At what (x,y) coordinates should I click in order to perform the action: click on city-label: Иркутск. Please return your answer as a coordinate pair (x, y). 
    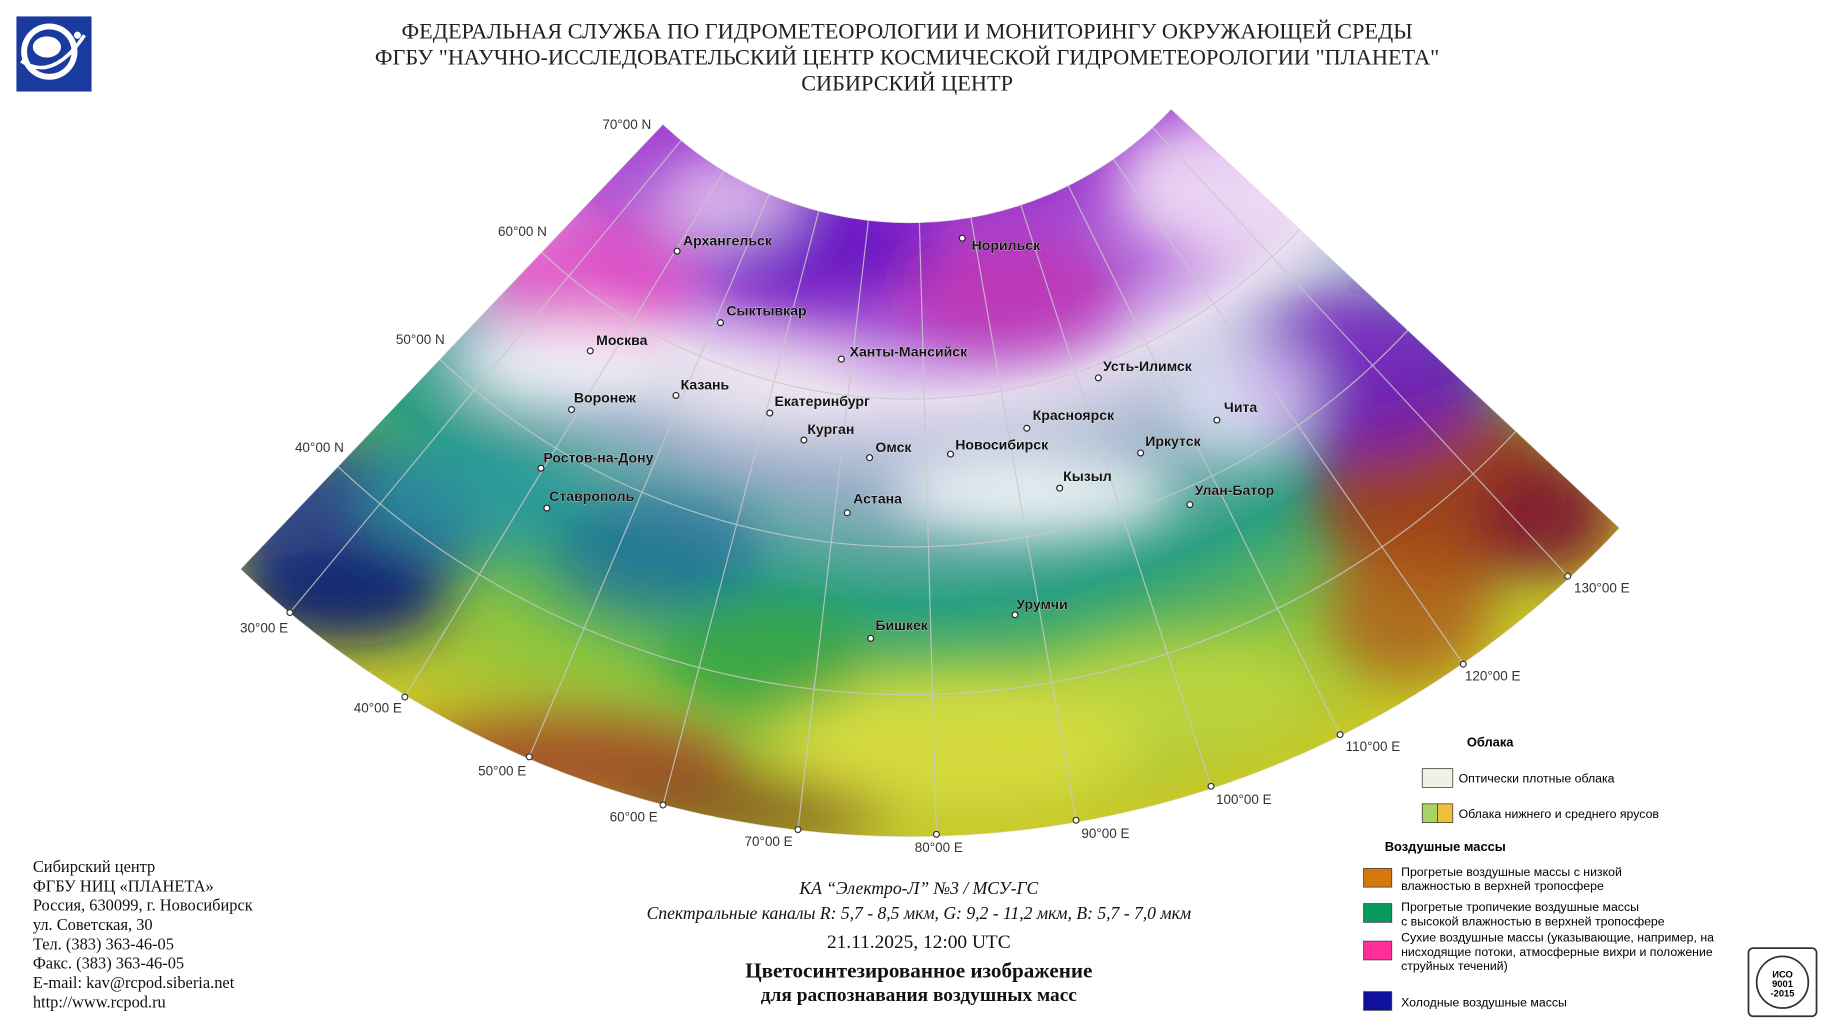
    Looking at the image, I should click on (1173, 441).